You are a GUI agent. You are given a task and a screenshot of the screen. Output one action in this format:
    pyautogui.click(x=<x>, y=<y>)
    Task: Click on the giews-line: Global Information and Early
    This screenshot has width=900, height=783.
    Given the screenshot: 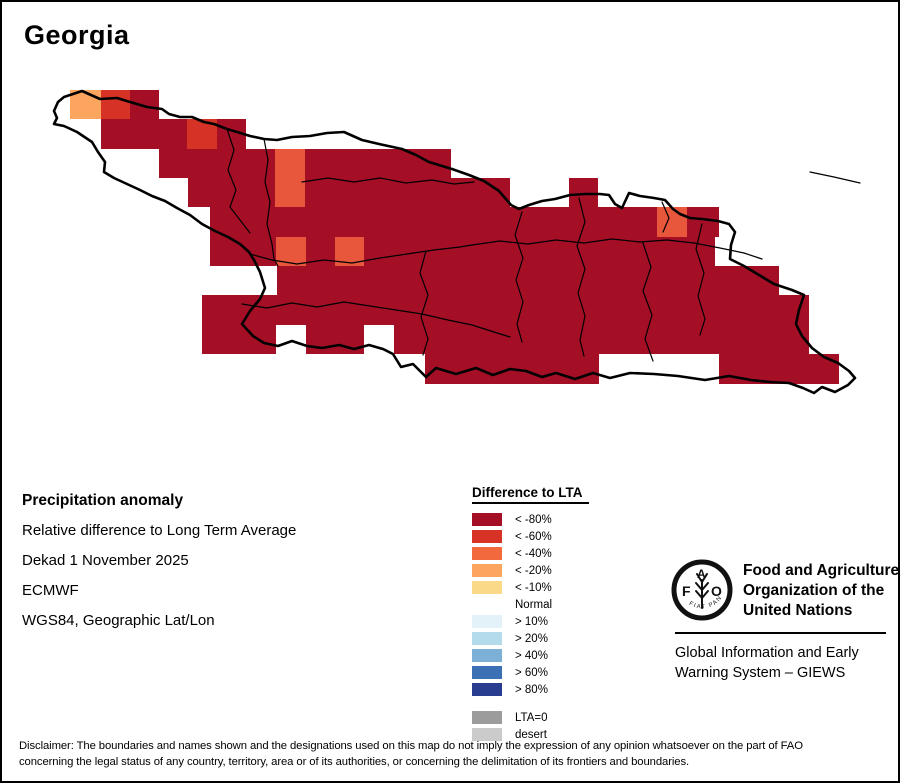 What is the action you would take?
    pyautogui.click(x=767, y=653)
    